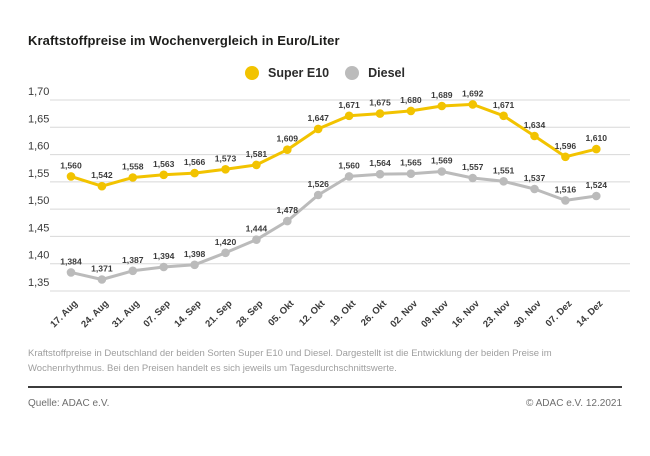  What do you see at coordinates (411, 100) in the screenshot?
I see `data-point-label-super-e10: 1,680` at bounding box center [411, 100].